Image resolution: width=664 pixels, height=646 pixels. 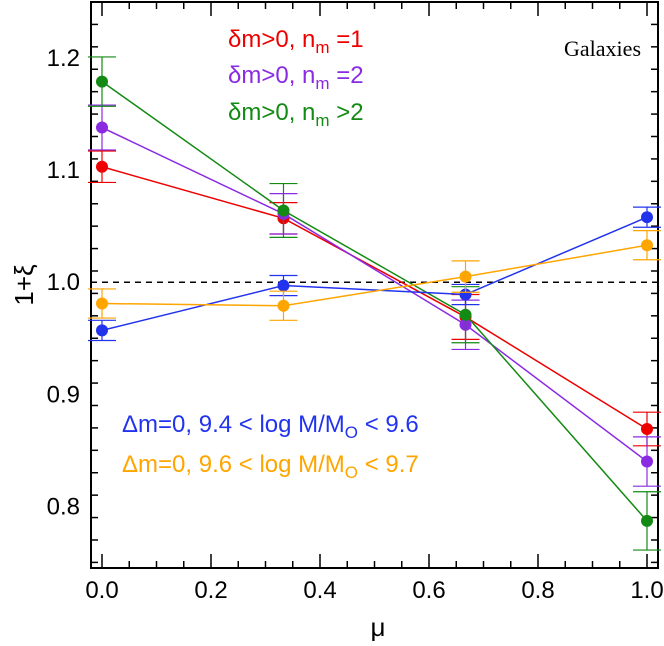 I want to click on legend-label: Δm=0, 9.6 < log M/M, so click(x=233, y=464).